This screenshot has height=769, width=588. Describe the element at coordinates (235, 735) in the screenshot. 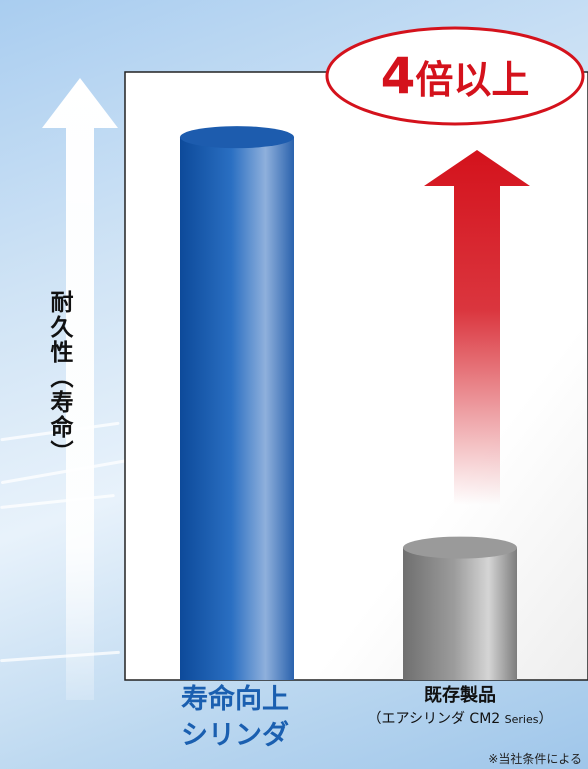

I see `category-label-improved-line2: シリンダ` at that location.